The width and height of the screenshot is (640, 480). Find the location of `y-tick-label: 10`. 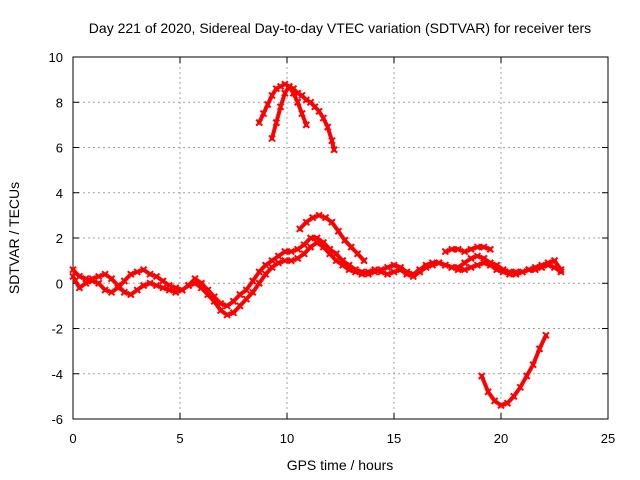

y-tick-label: 10 is located at coordinates (56, 57).